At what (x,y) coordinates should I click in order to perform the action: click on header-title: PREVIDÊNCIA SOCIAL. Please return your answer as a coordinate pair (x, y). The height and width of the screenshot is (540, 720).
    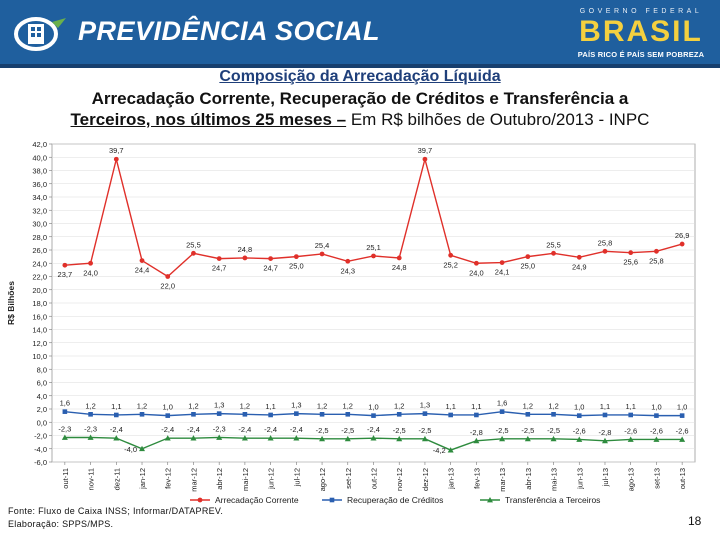
    Looking at the image, I should click on (229, 31).